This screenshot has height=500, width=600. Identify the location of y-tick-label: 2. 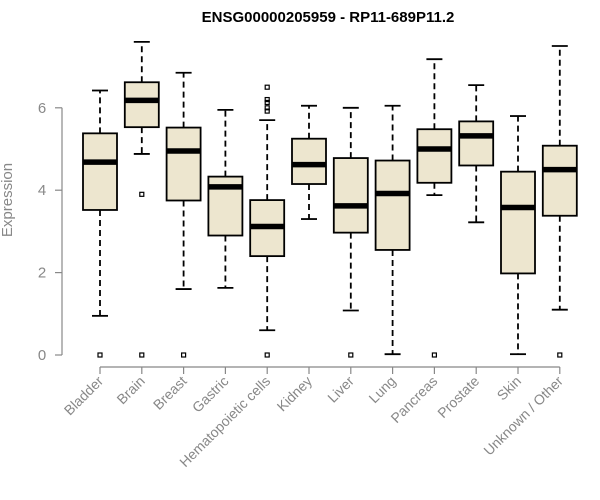
(42, 273).